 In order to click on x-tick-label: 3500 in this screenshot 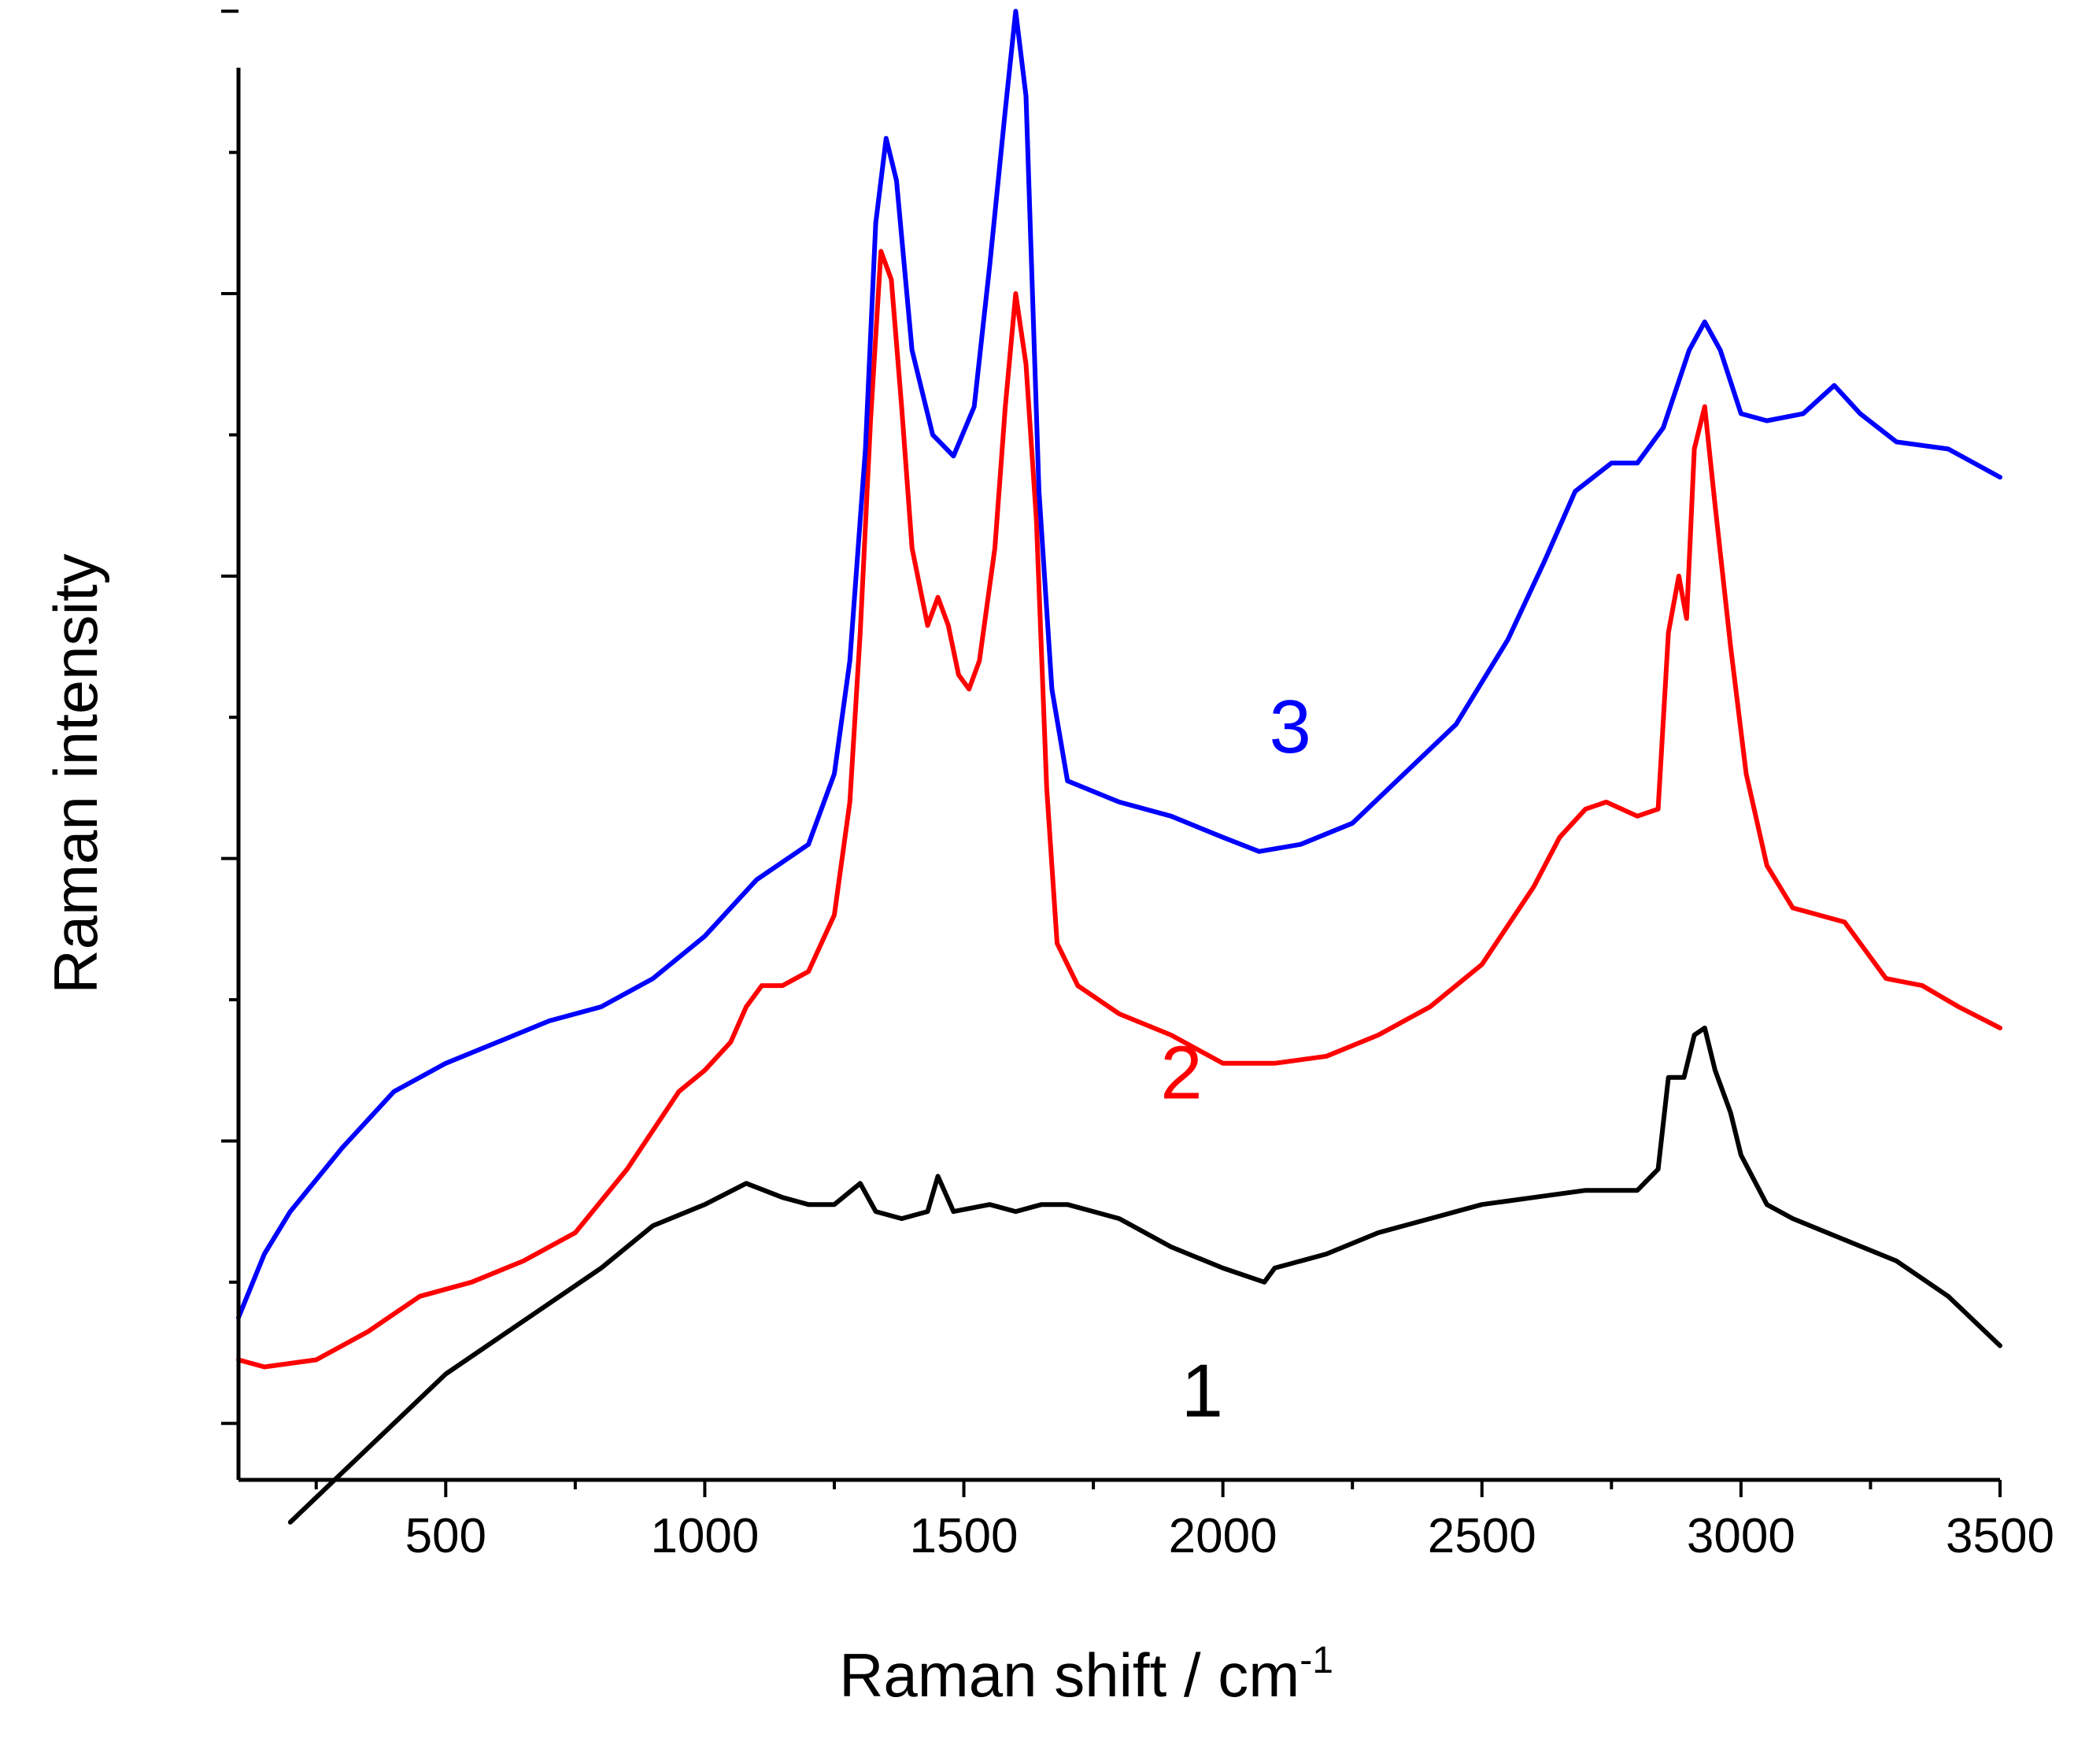, I will do `click(2000, 1536)`.